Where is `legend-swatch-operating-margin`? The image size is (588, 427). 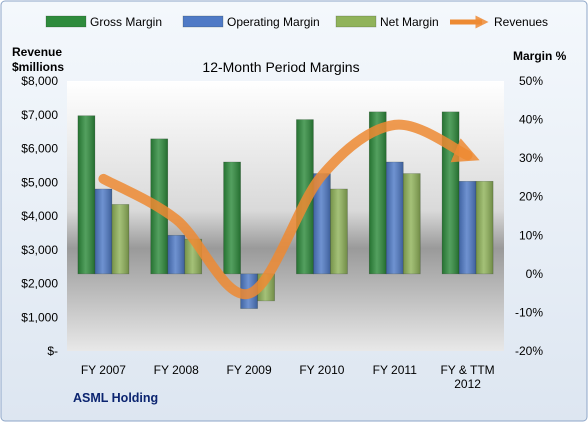 legend-swatch-operating-margin is located at coordinates (203, 21).